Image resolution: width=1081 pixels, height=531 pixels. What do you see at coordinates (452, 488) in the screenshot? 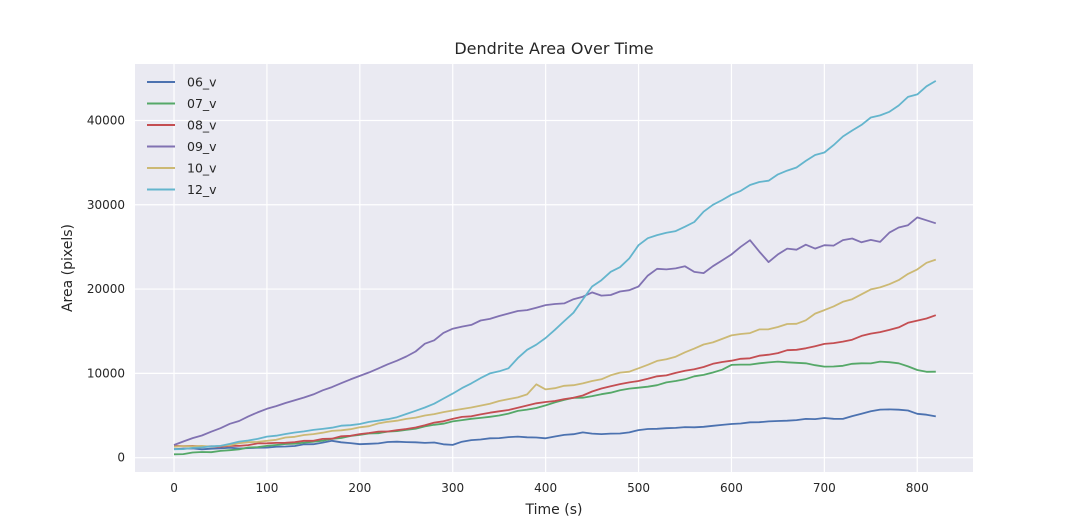
I see `x-tick-label: 300` at bounding box center [452, 488].